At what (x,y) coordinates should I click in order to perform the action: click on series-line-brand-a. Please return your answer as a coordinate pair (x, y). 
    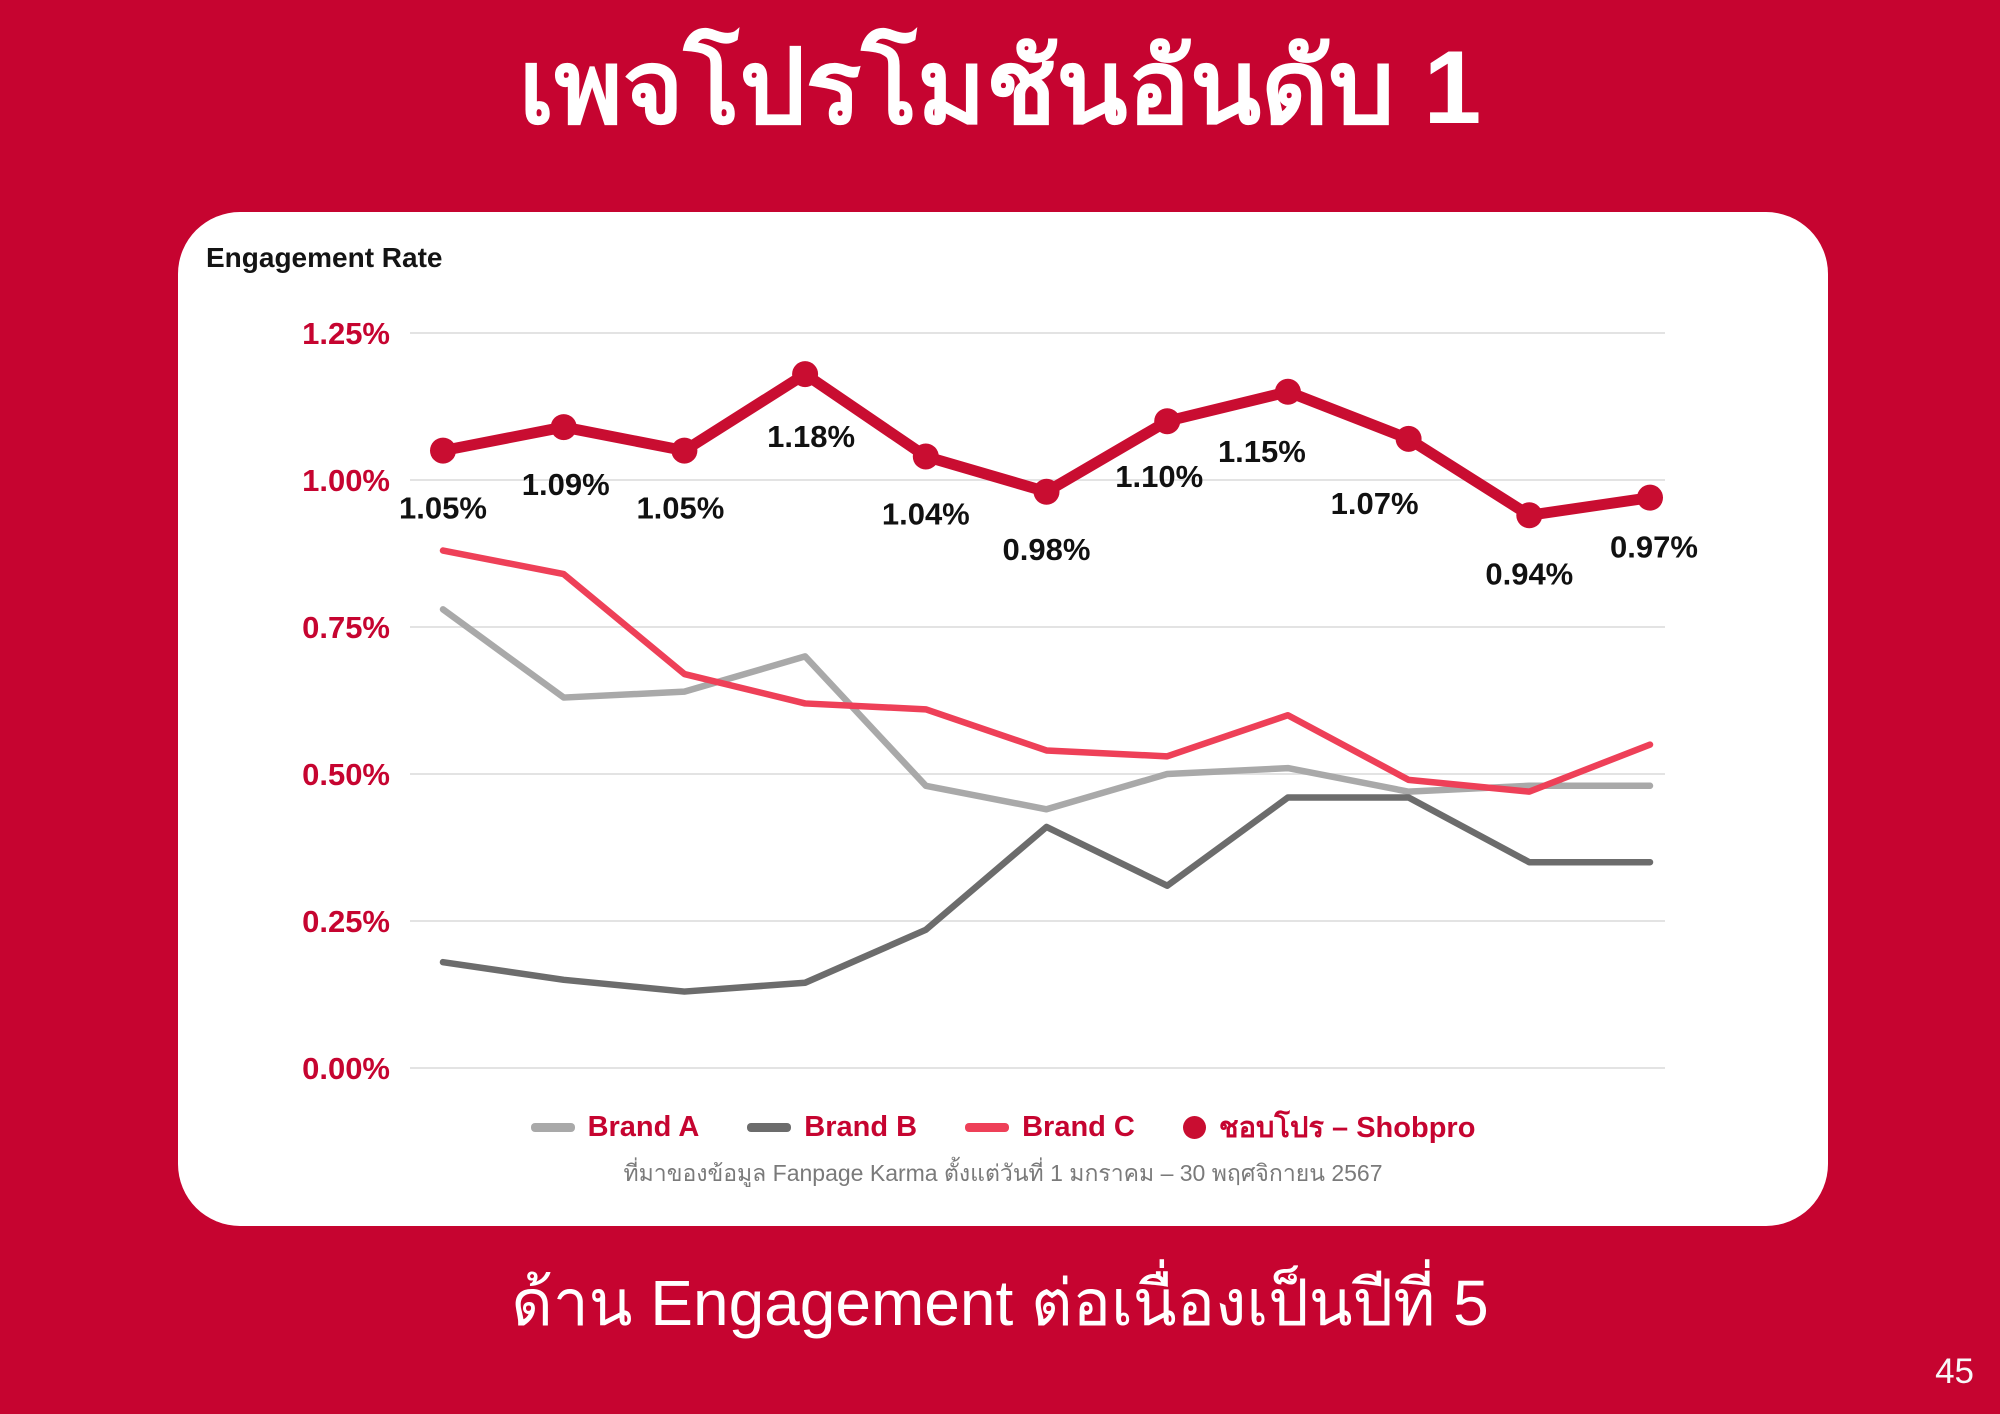
    Looking at the image, I should click on (1046, 709).